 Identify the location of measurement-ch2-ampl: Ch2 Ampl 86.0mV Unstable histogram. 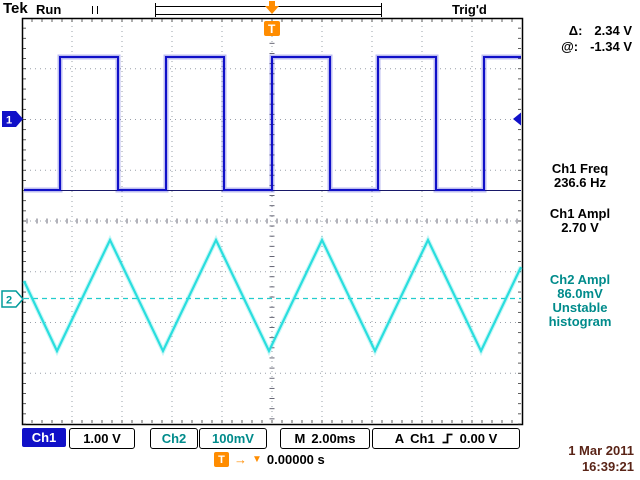
(580, 301).